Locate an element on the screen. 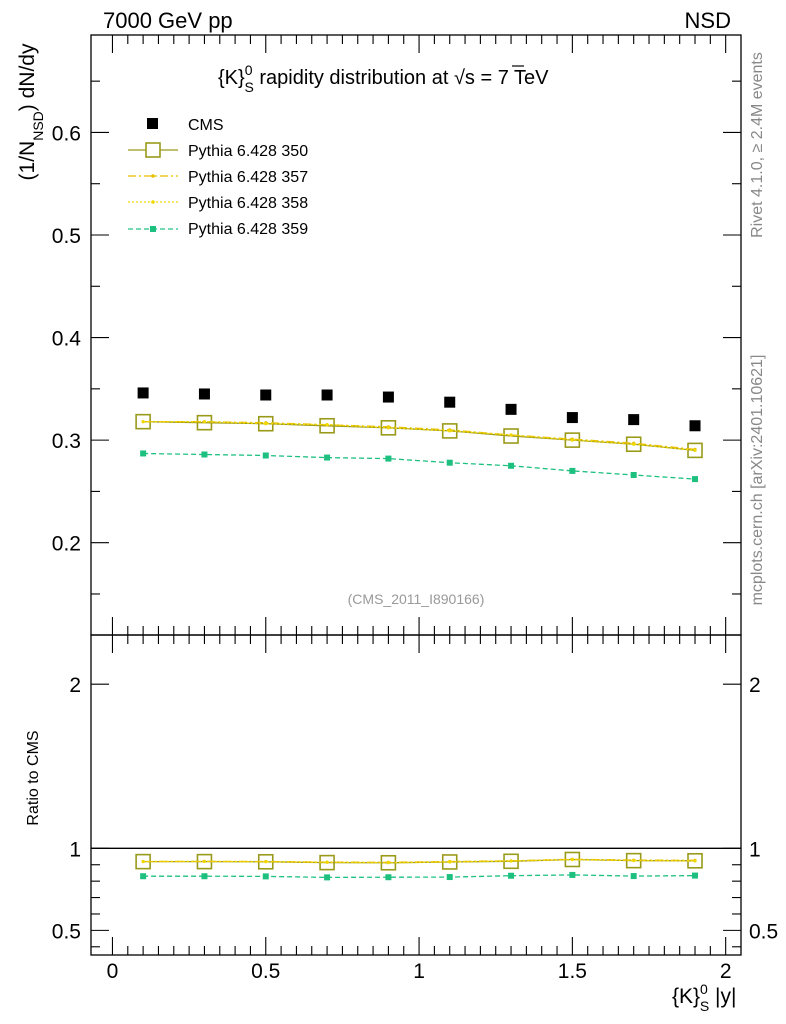  ratio-ytick-label-left: 0.5 is located at coordinates (66, 931).